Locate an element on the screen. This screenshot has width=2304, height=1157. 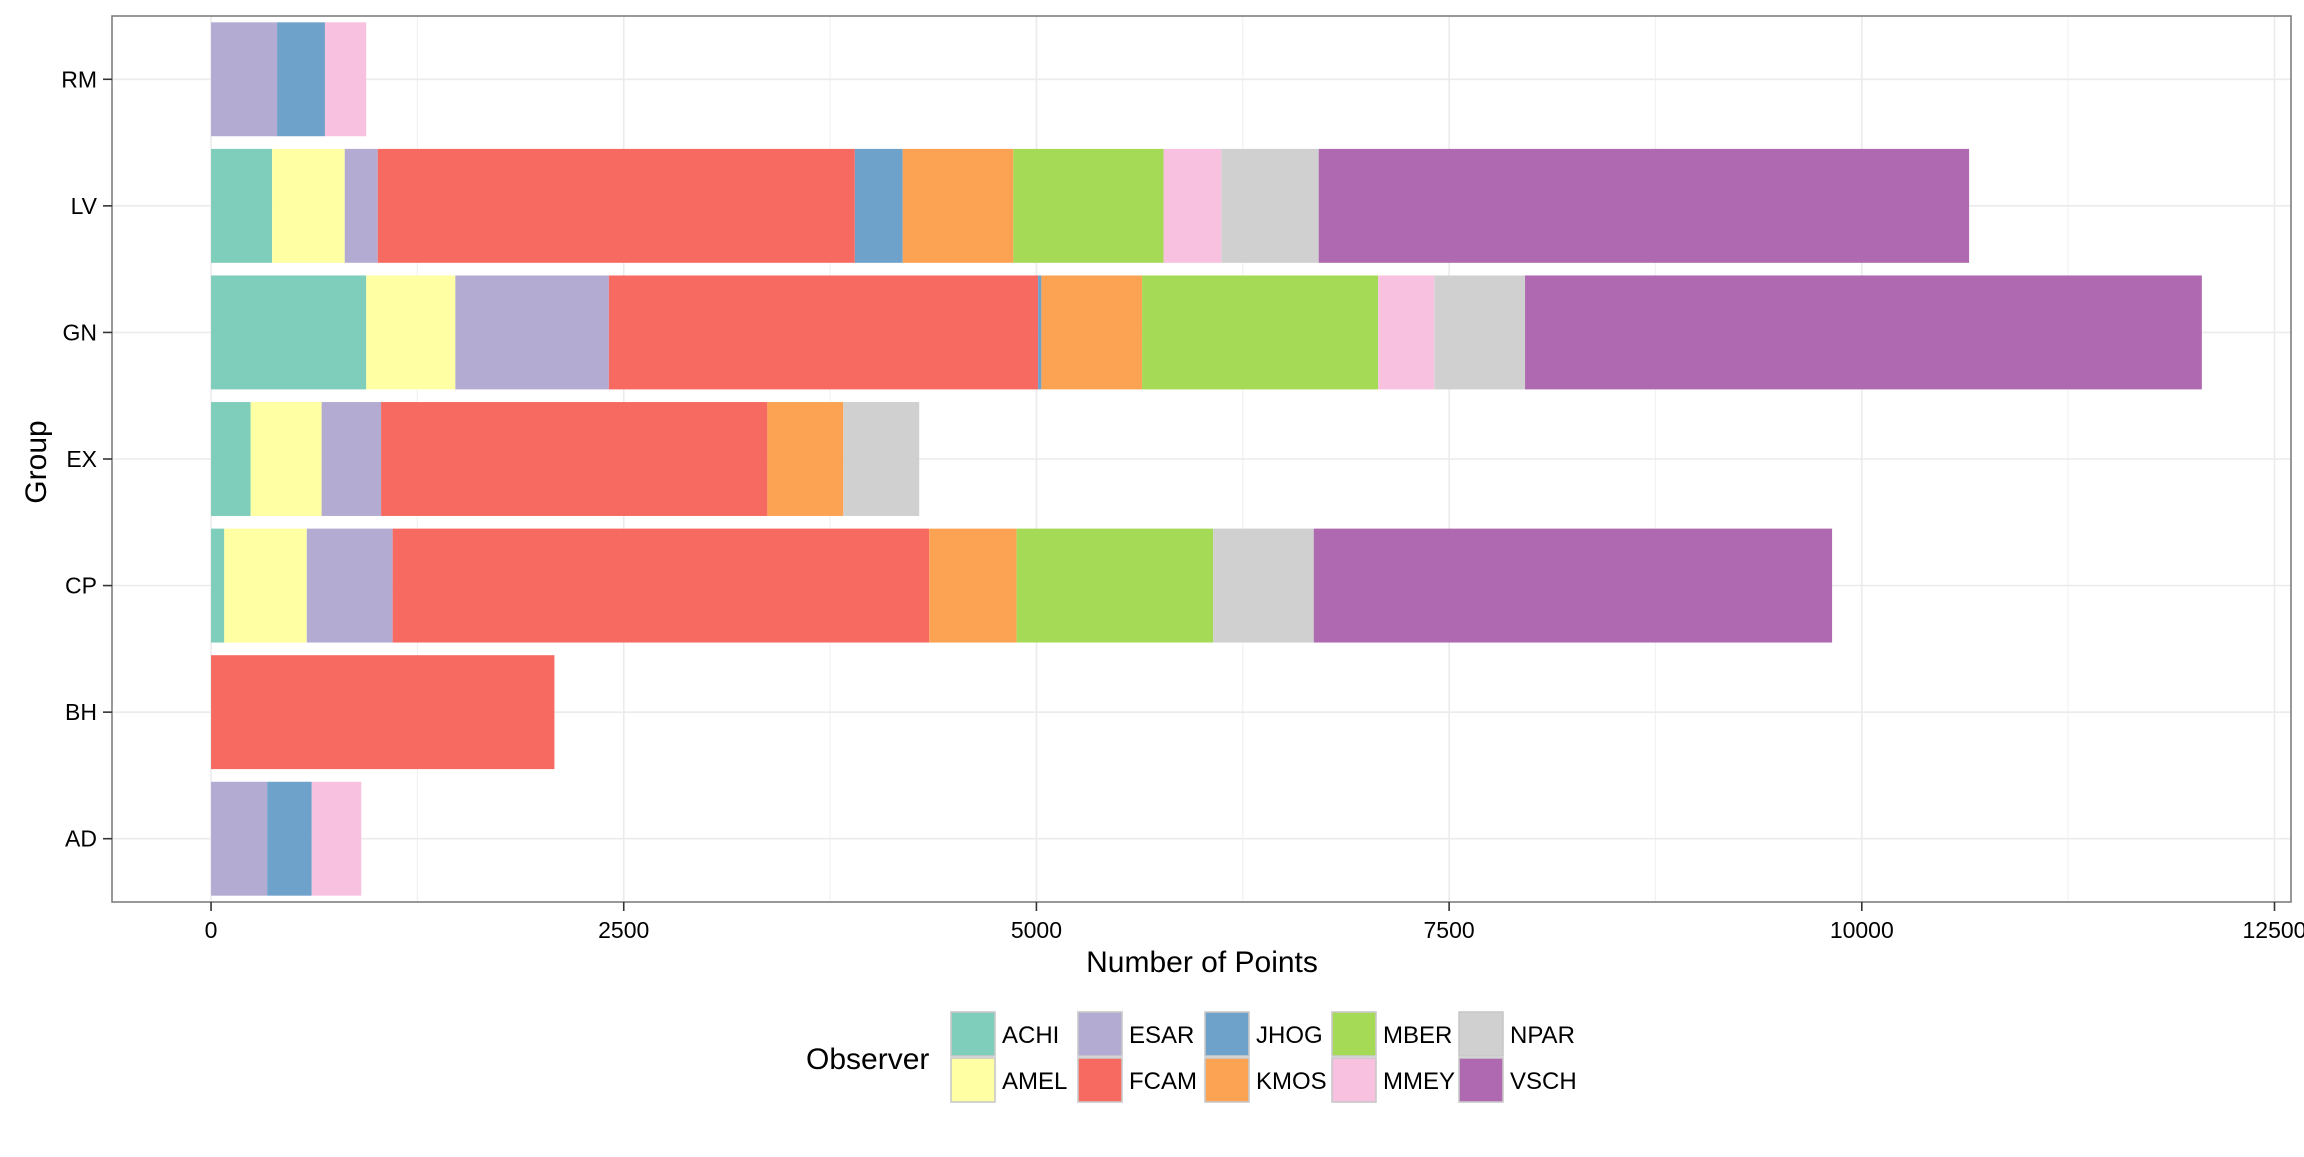
bar-cp-kmos is located at coordinates (973, 585).